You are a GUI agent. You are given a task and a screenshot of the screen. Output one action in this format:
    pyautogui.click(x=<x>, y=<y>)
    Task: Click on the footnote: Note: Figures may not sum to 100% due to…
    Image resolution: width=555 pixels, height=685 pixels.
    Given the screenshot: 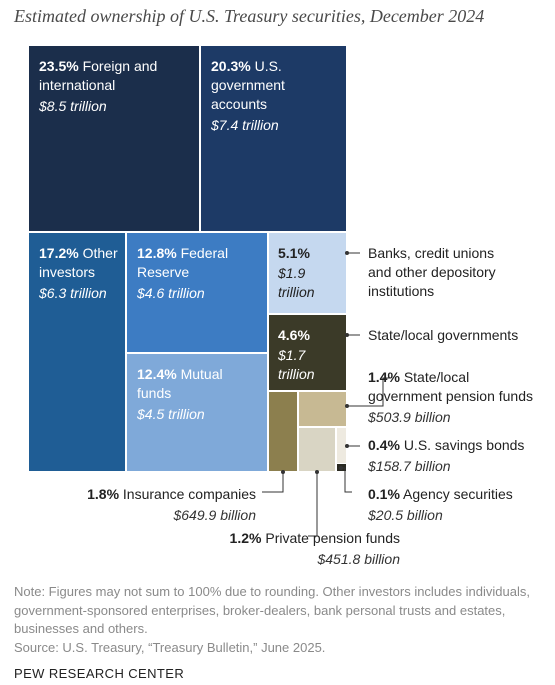 What is the action you would take?
    pyautogui.click(x=274, y=620)
    